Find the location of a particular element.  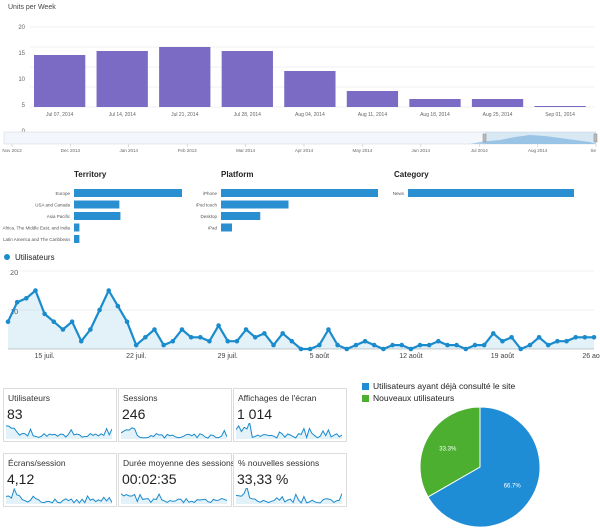

breakdown-label: iPhone is located at coordinates (210, 193).